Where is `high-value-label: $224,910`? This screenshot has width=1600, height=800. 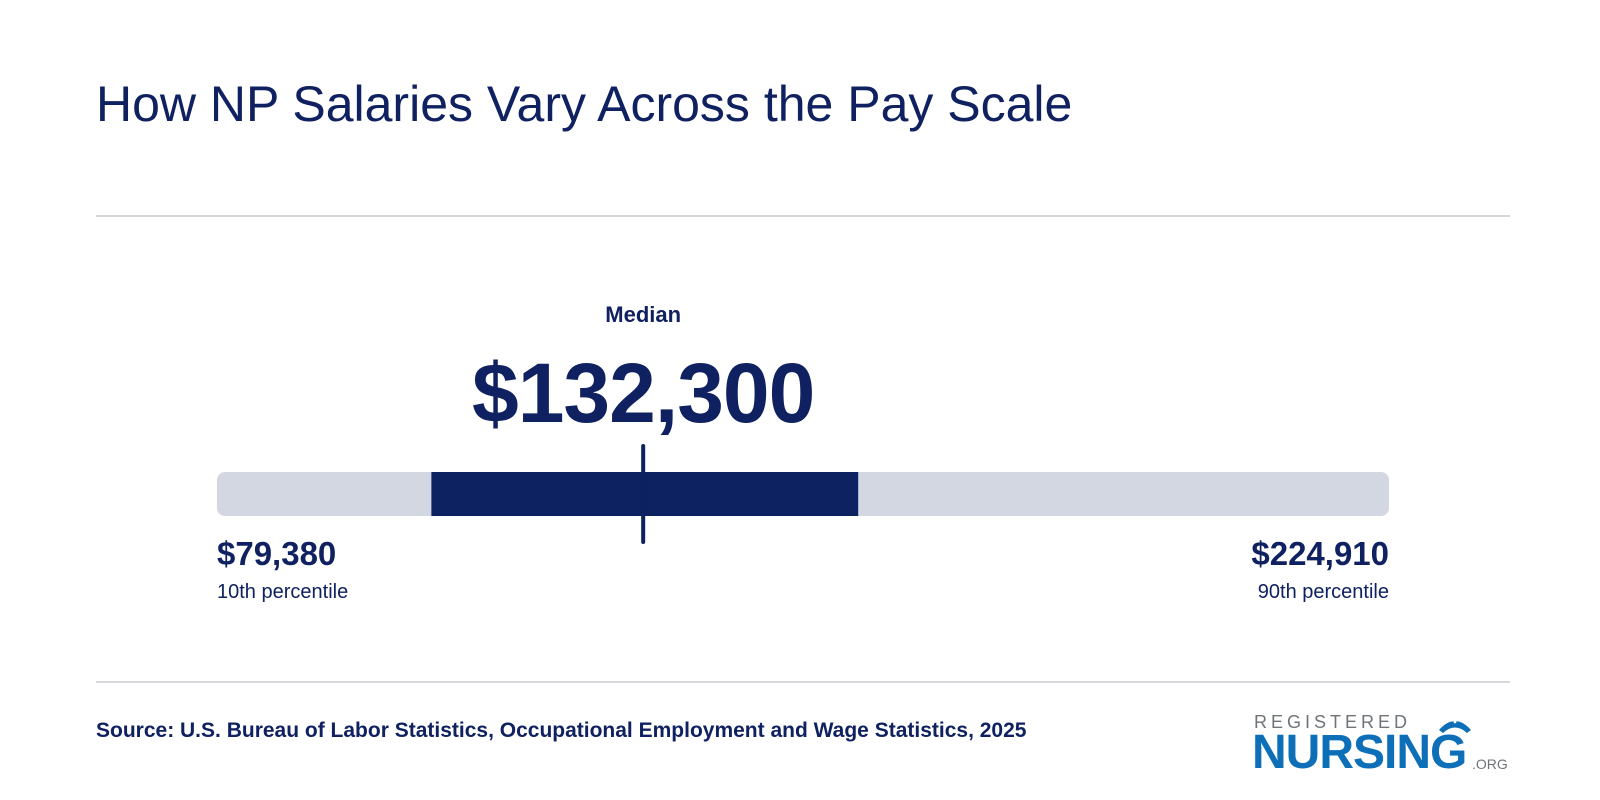
high-value-label: $224,910 is located at coordinates (1320, 553).